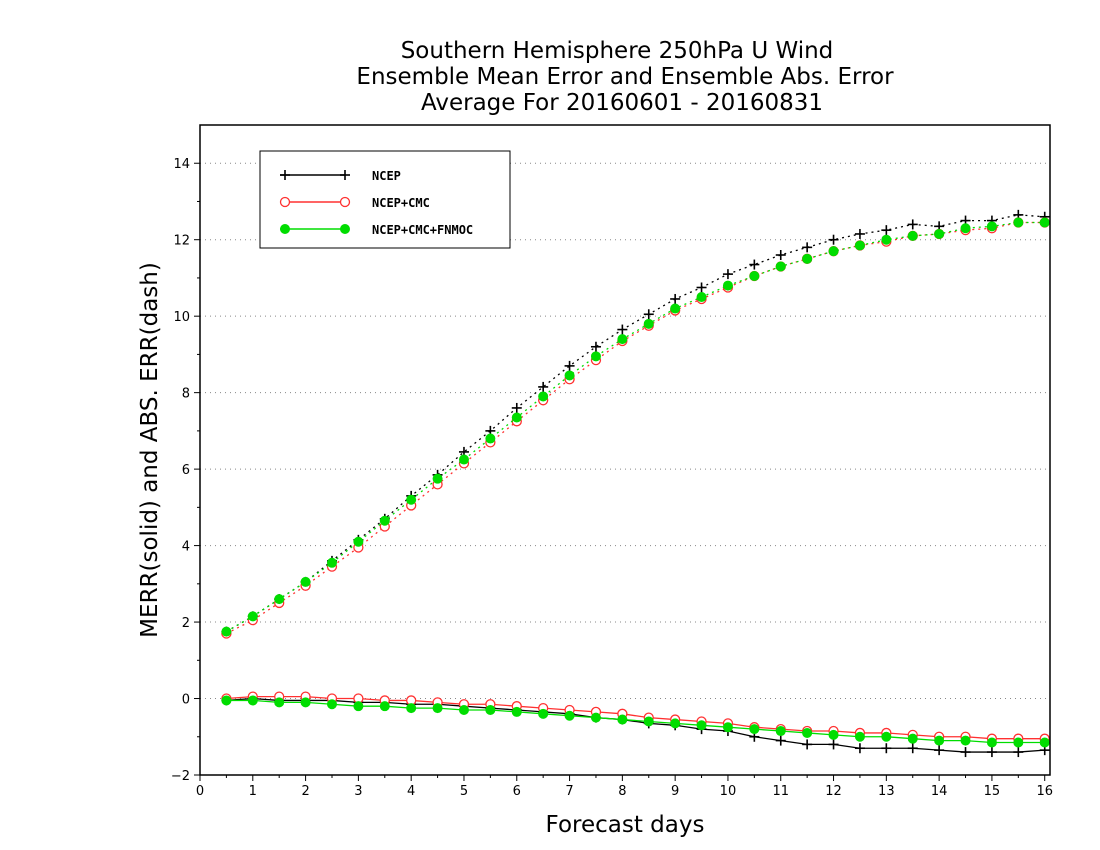 This screenshot has height=850, width=1100. I want to click on y-tick-label-4: 6, so click(186, 470).